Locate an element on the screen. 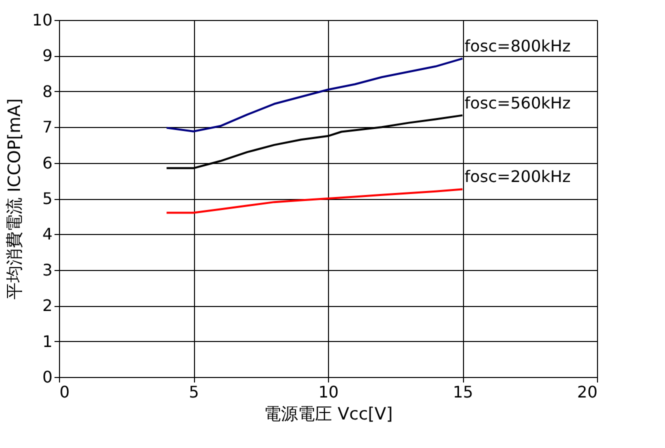  x-axis-title: 電源電圧 Vcc[V] is located at coordinates (328, 414).